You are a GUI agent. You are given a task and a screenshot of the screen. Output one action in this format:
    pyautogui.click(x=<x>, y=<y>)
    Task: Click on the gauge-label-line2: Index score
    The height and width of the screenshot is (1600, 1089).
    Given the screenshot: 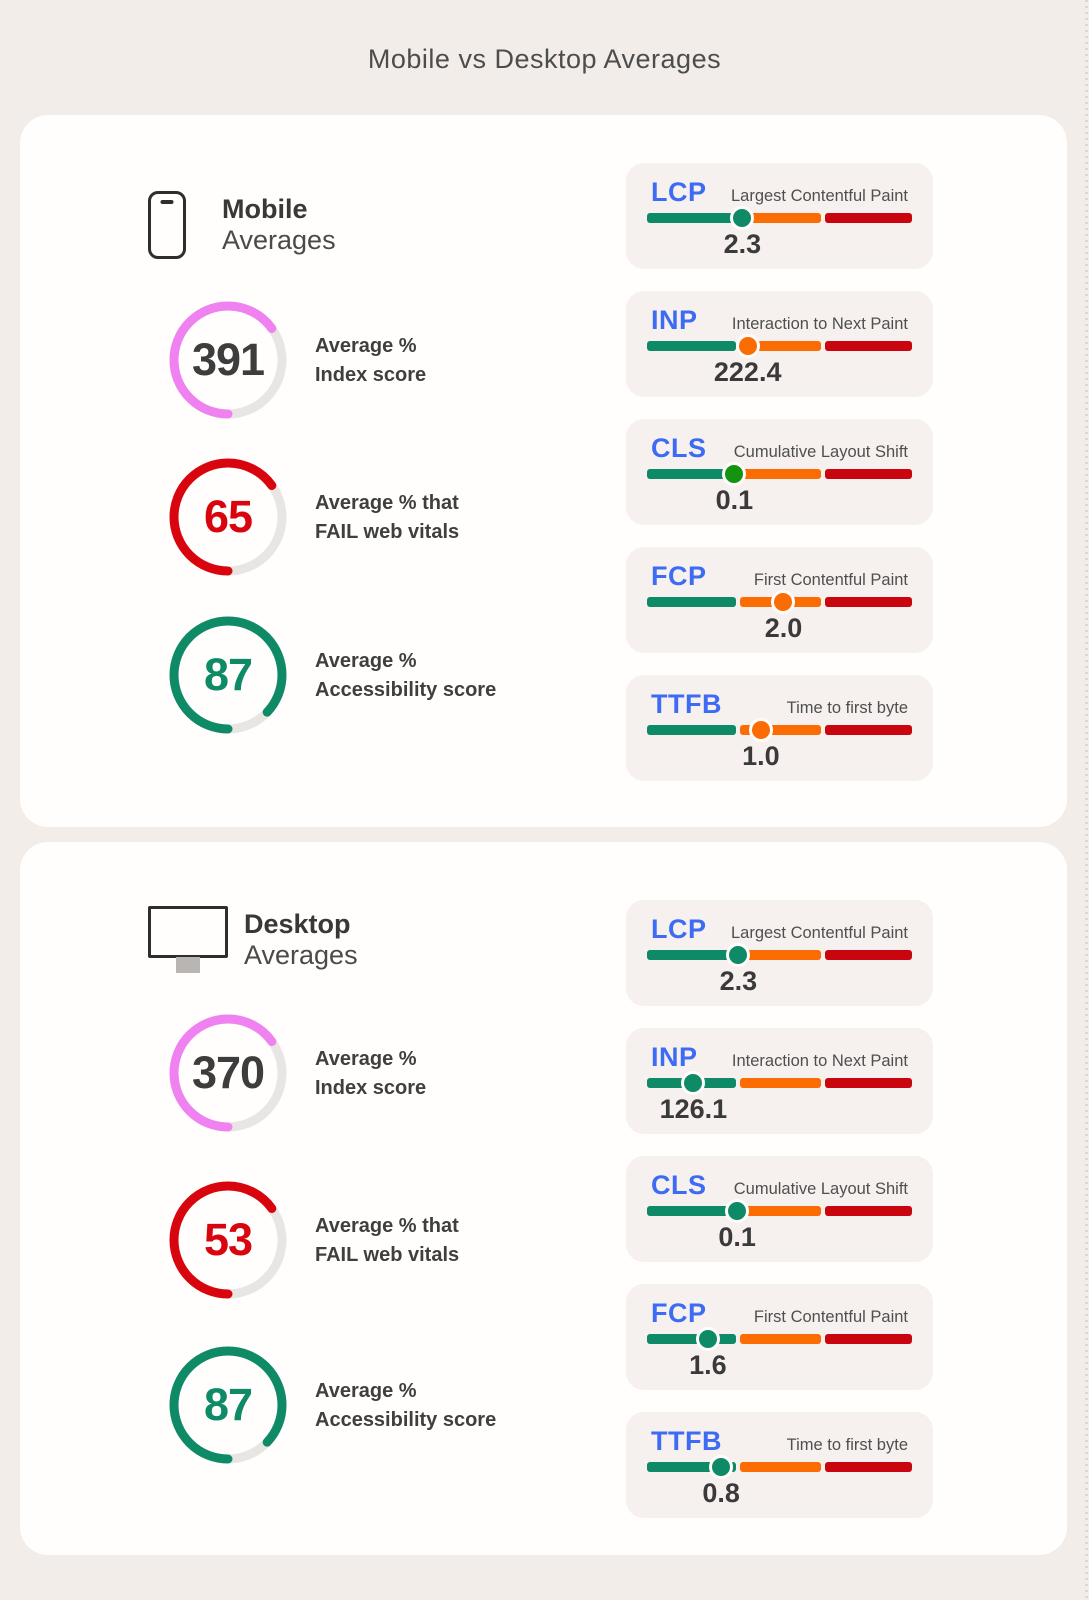 What is the action you would take?
    pyautogui.click(x=371, y=1088)
    